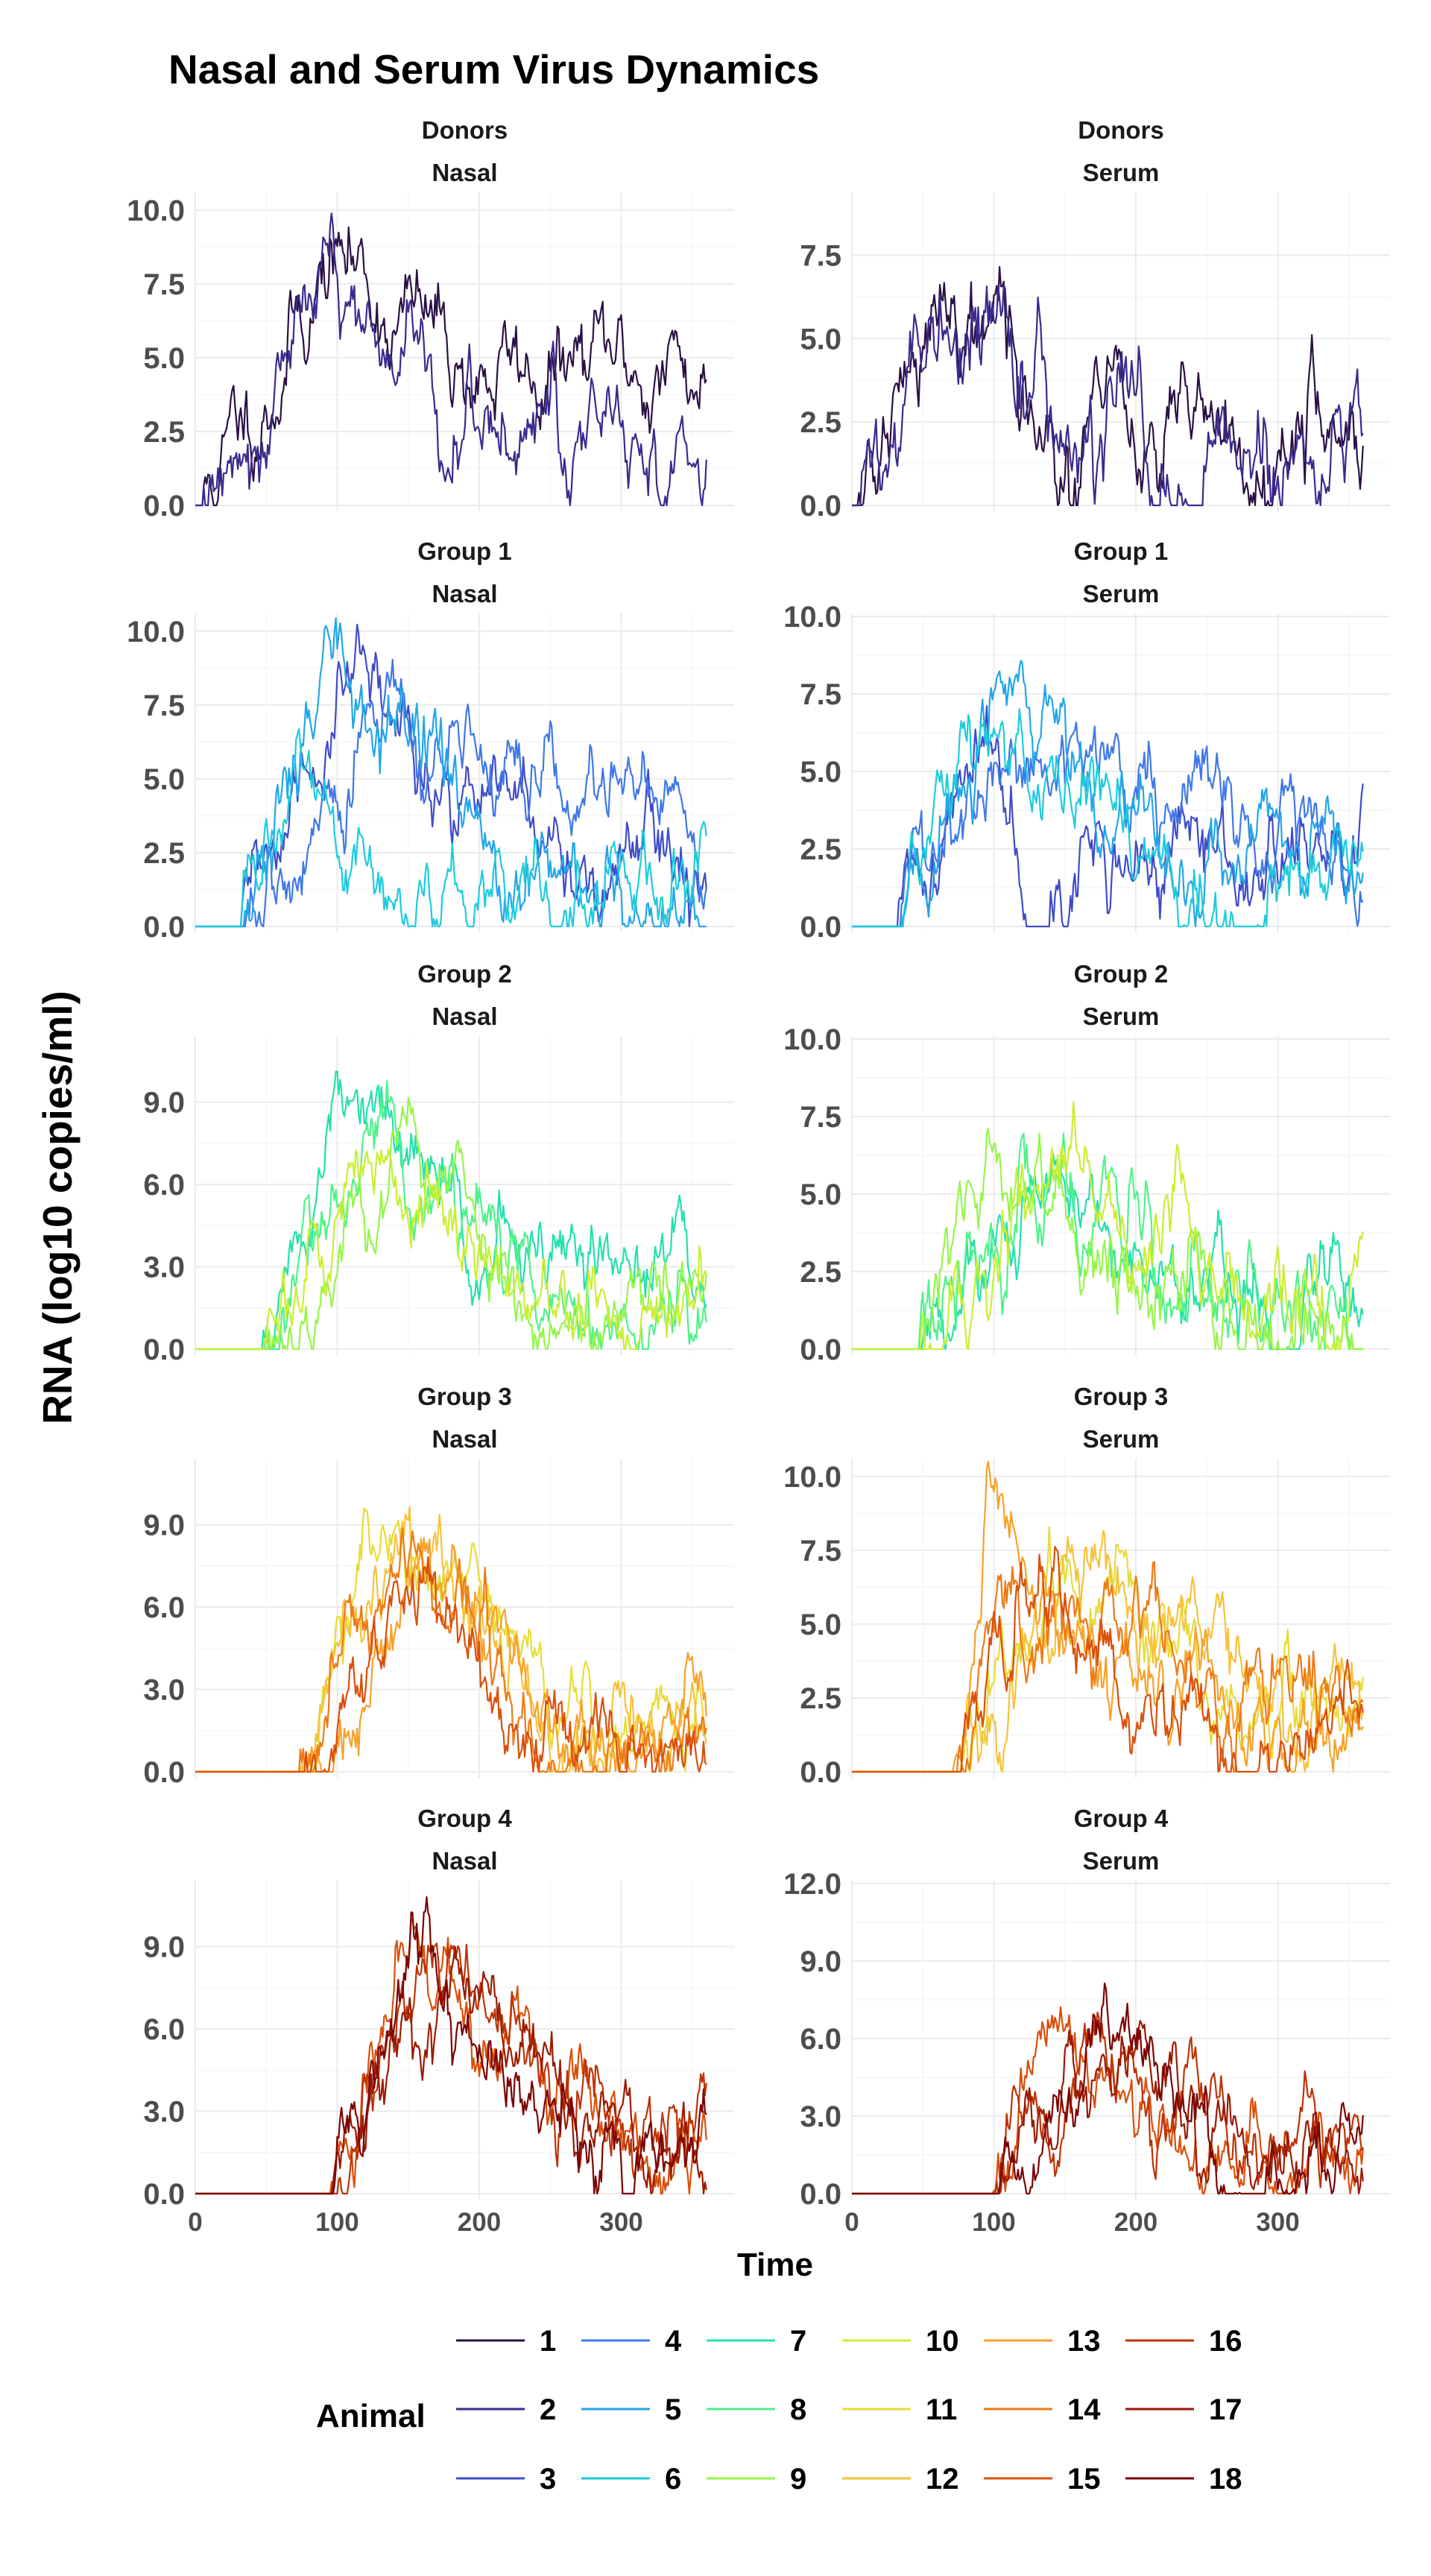 This screenshot has height=2576, width=1431. Describe the element at coordinates (757, 2409) in the screenshot. I see `legend-item: 8` at that location.